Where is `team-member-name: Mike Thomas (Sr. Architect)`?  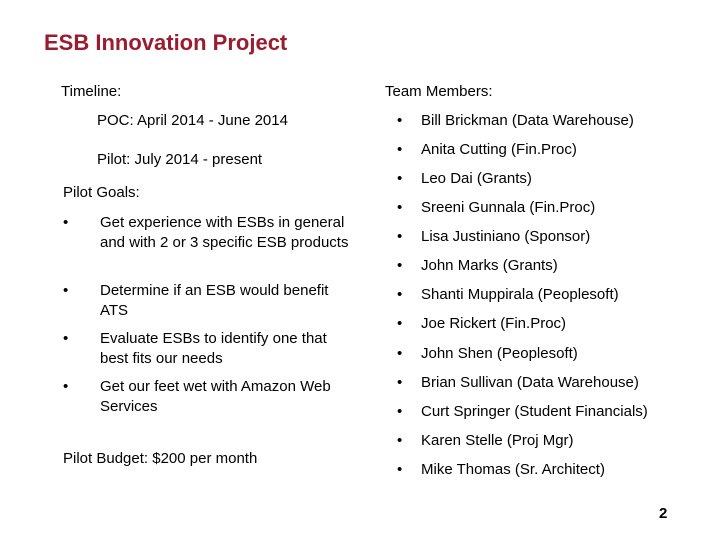
team-member-name: Mike Thomas (Sr. Architect) is located at coordinates (513, 469).